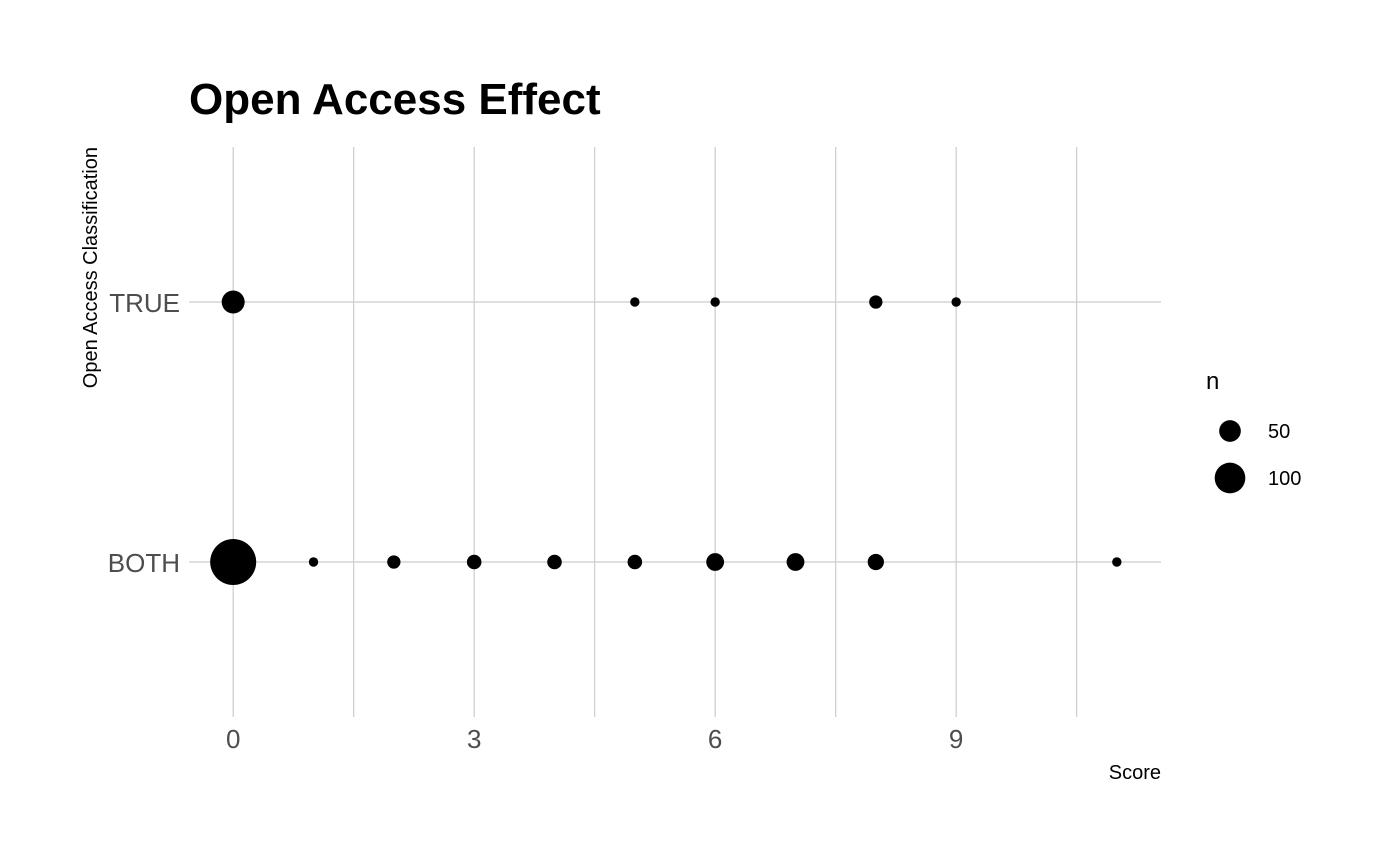 Image resolution: width=1400 pixels, height=865 pixels. What do you see at coordinates (956, 739) in the screenshot?
I see `x-tick-label: 9` at bounding box center [956, 739].